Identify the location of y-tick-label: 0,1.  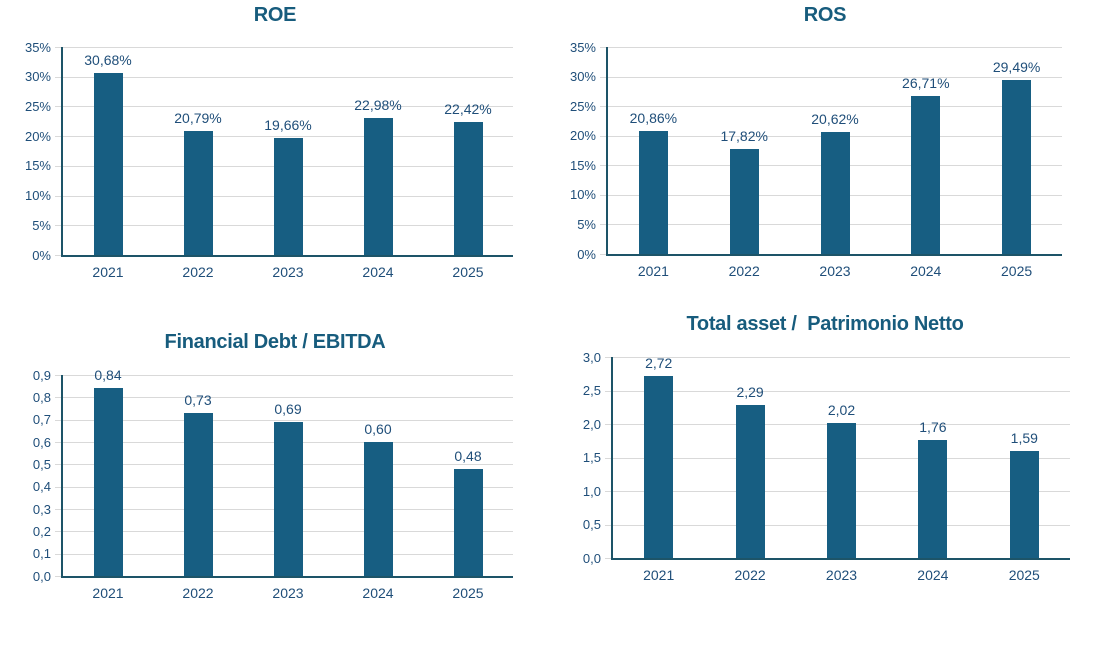
(41, 554).